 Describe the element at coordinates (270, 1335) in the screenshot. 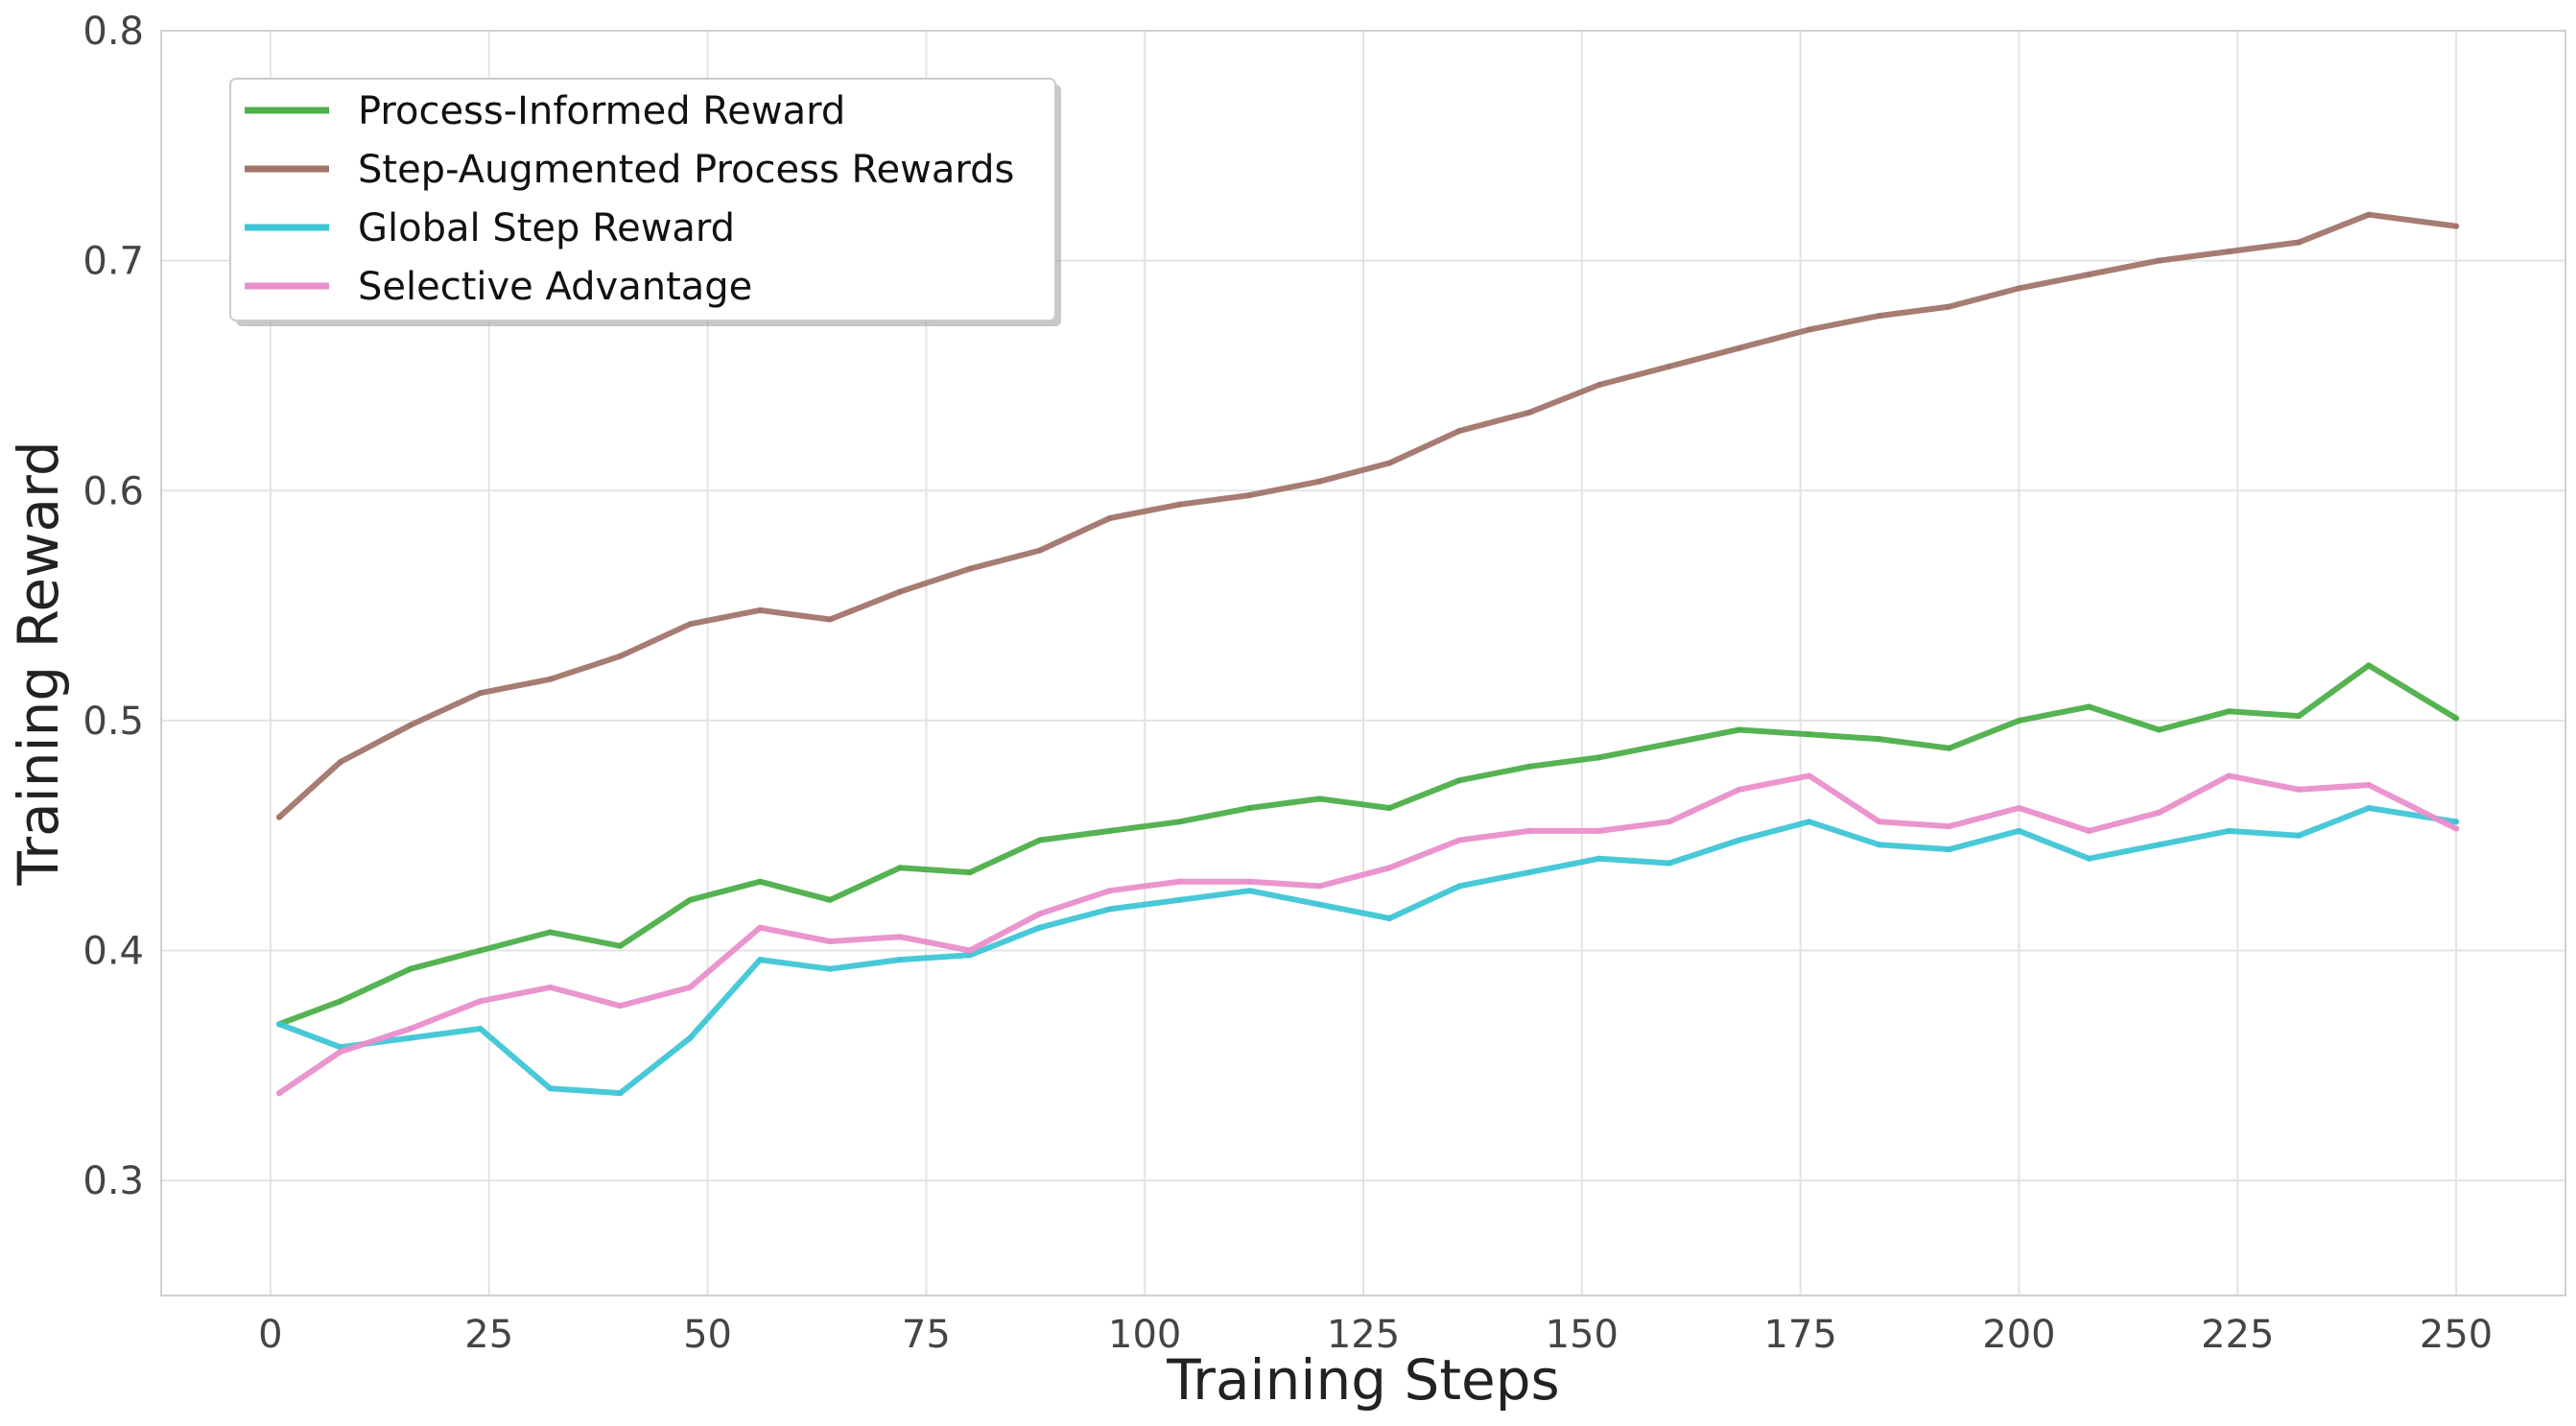

I see `x-tick-label: 0` at that location.